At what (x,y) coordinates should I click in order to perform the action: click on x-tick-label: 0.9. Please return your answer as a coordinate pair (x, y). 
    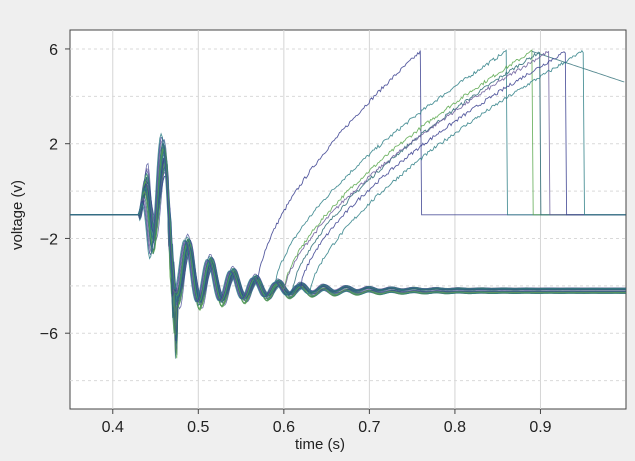
    Looking at the image, I should click on (540, 427).